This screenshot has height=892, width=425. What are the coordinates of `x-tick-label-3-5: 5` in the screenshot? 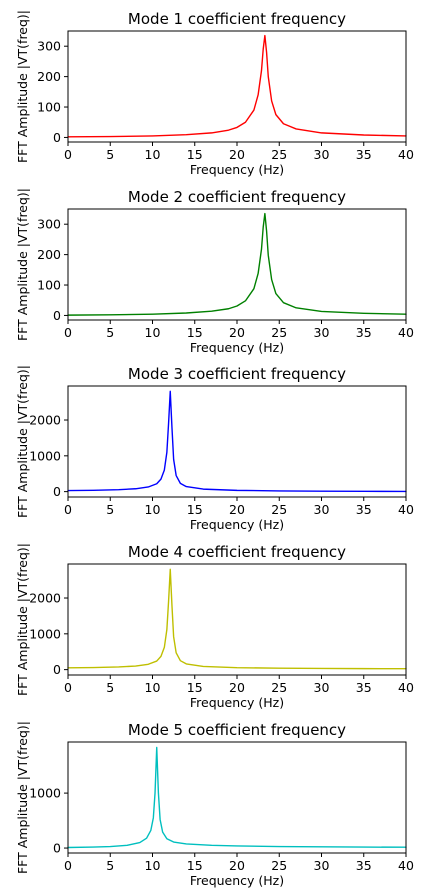 It's located at (110, 509).